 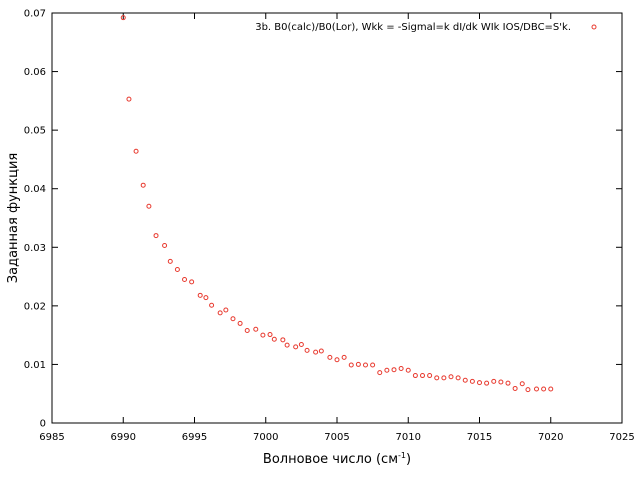 I want to click on x-tick-labels: 6985 6990 6995 7000 7005 7010 7015 7020 7025, so click(x=336, y=437).